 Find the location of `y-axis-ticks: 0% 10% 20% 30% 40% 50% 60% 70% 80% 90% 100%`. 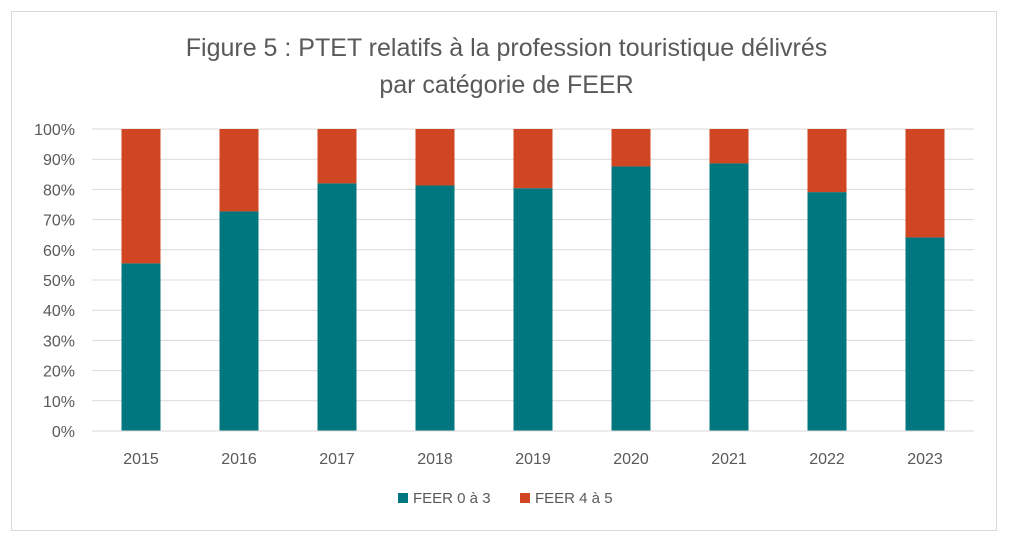

y-axis-ticks: 0% 10% 20% 30% 40% 50% 60% 70% 80% 90% 100% is located at coordinates (54, 281).